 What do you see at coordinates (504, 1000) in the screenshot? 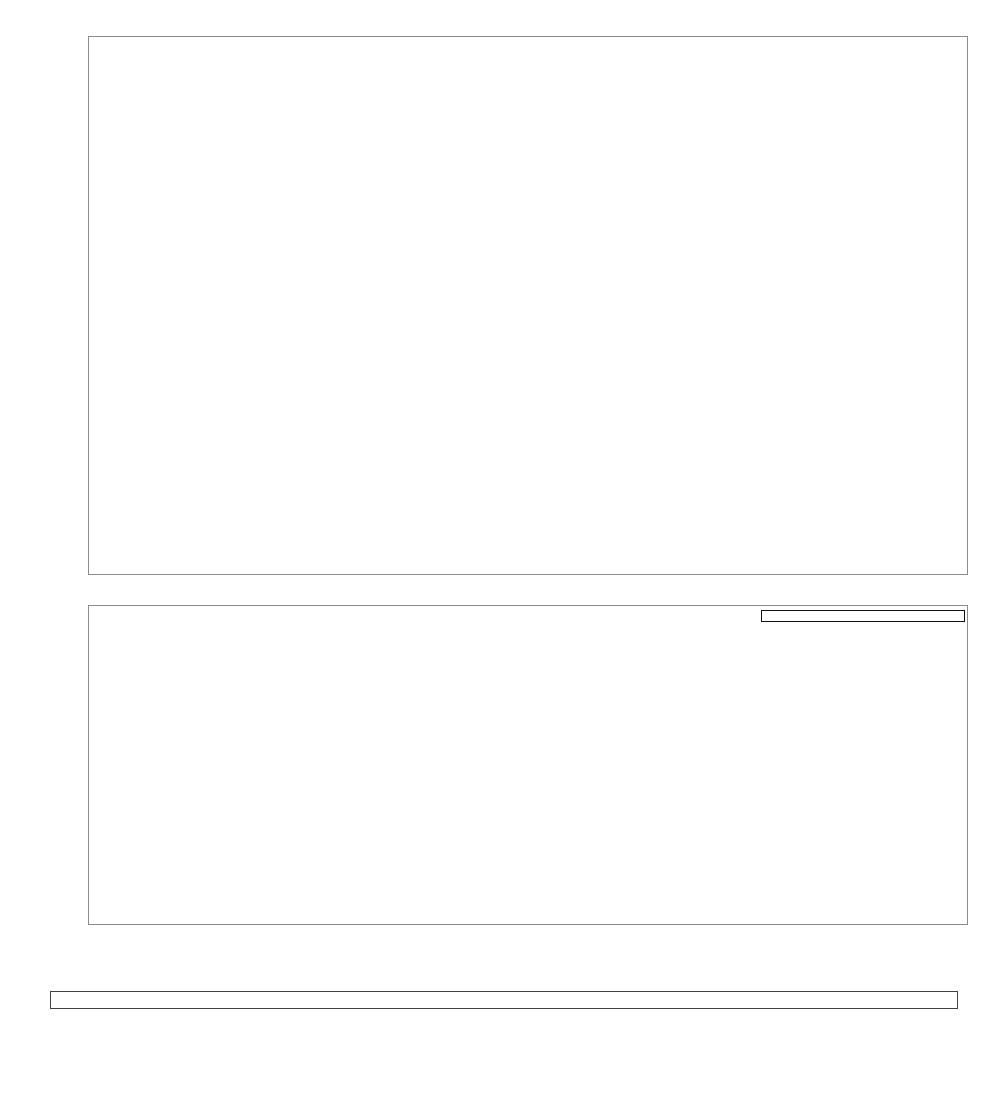
I see `colorbar` at bounding box center [504, 1000].